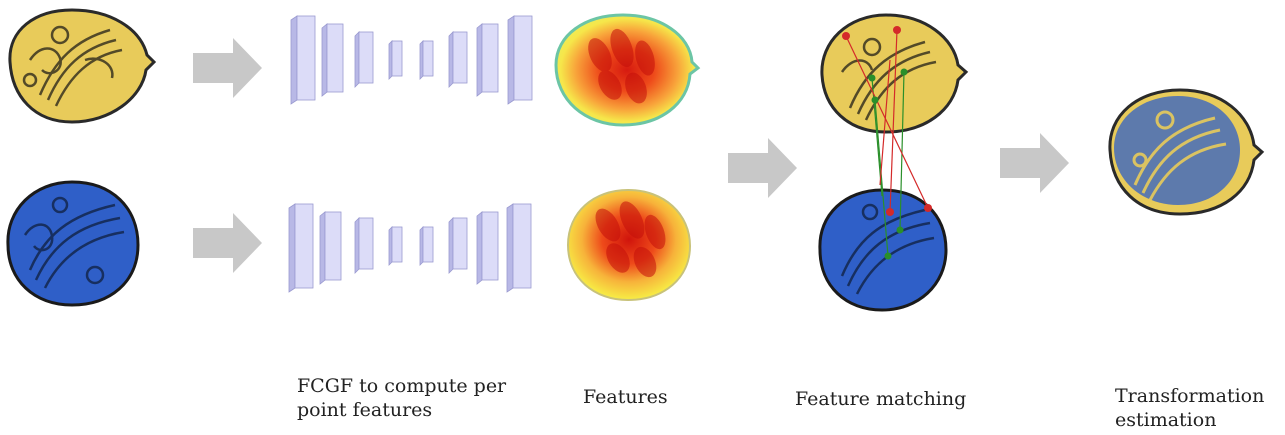 The width and height of the screenshot is (1285, 435). I want to click on transformation-estimation-label: Transformation estimation, so click(1190, 408).